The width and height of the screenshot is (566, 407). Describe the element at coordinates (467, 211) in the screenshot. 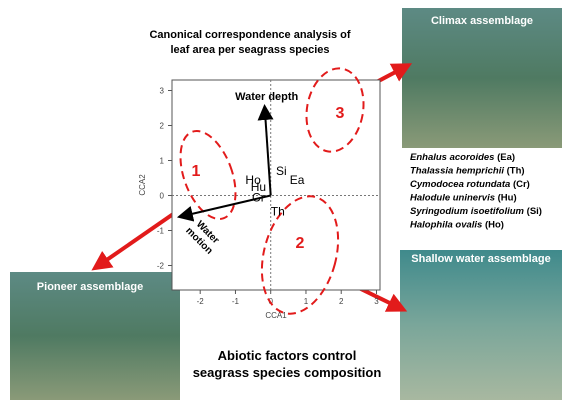

I see `species-name: Syringodium isoetifolium` at that location.